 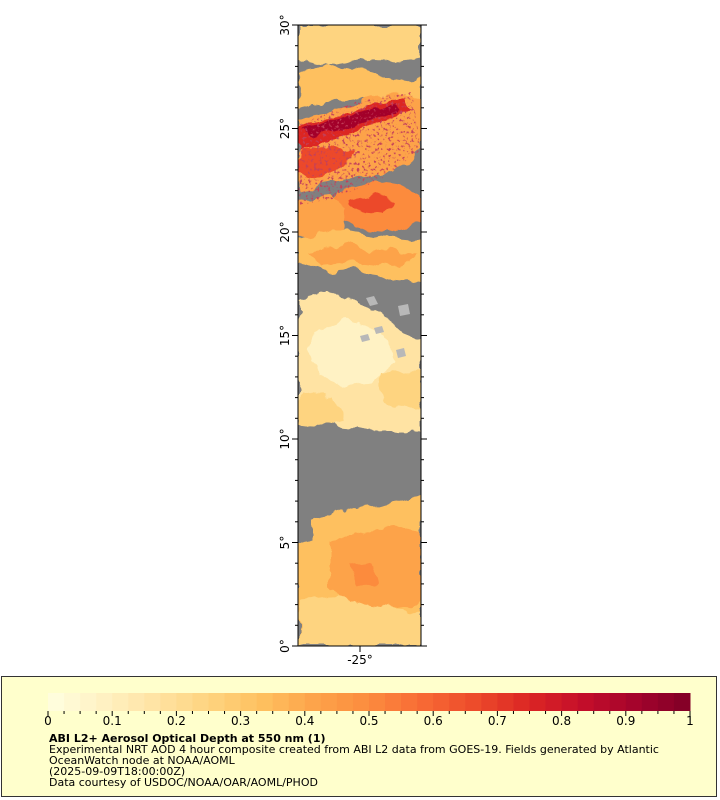 I want to click on colorbar-tick-label: 0.2, so click(x=176, y=721).